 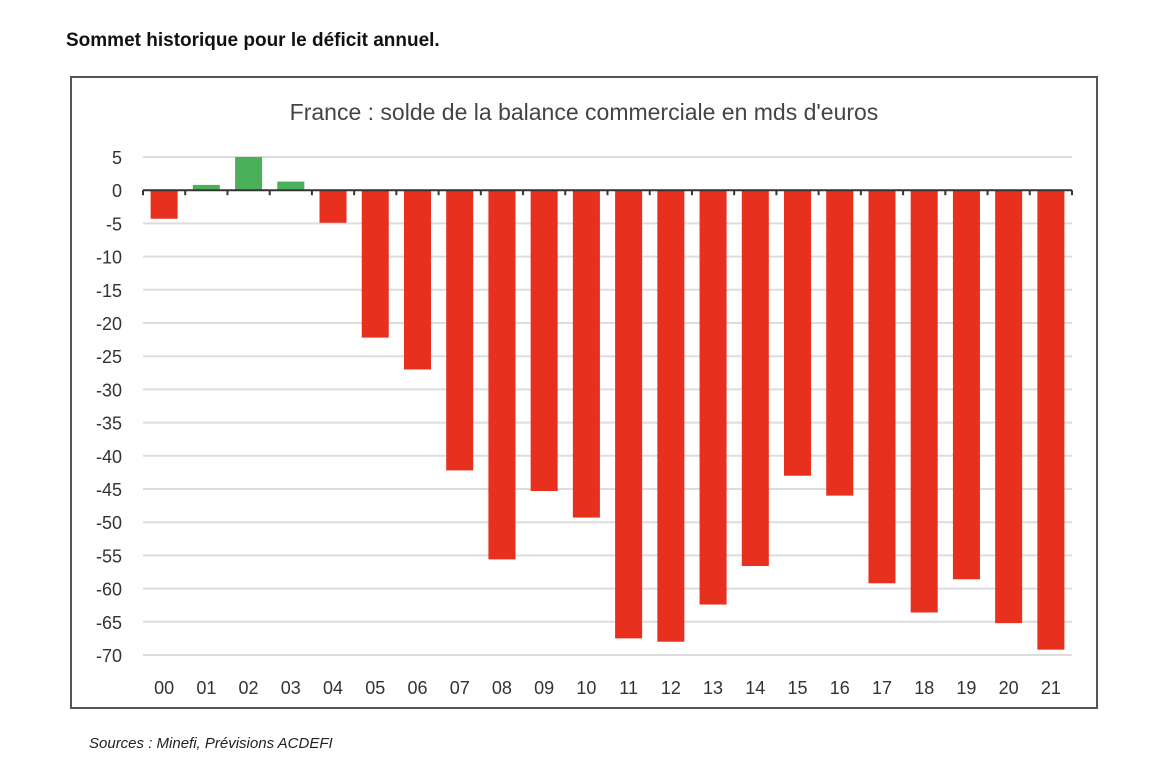 What do you see at coordinates (628, 688) in the screenshot?
I see `x-tick-label: 11` at bounding box center [628, 688].